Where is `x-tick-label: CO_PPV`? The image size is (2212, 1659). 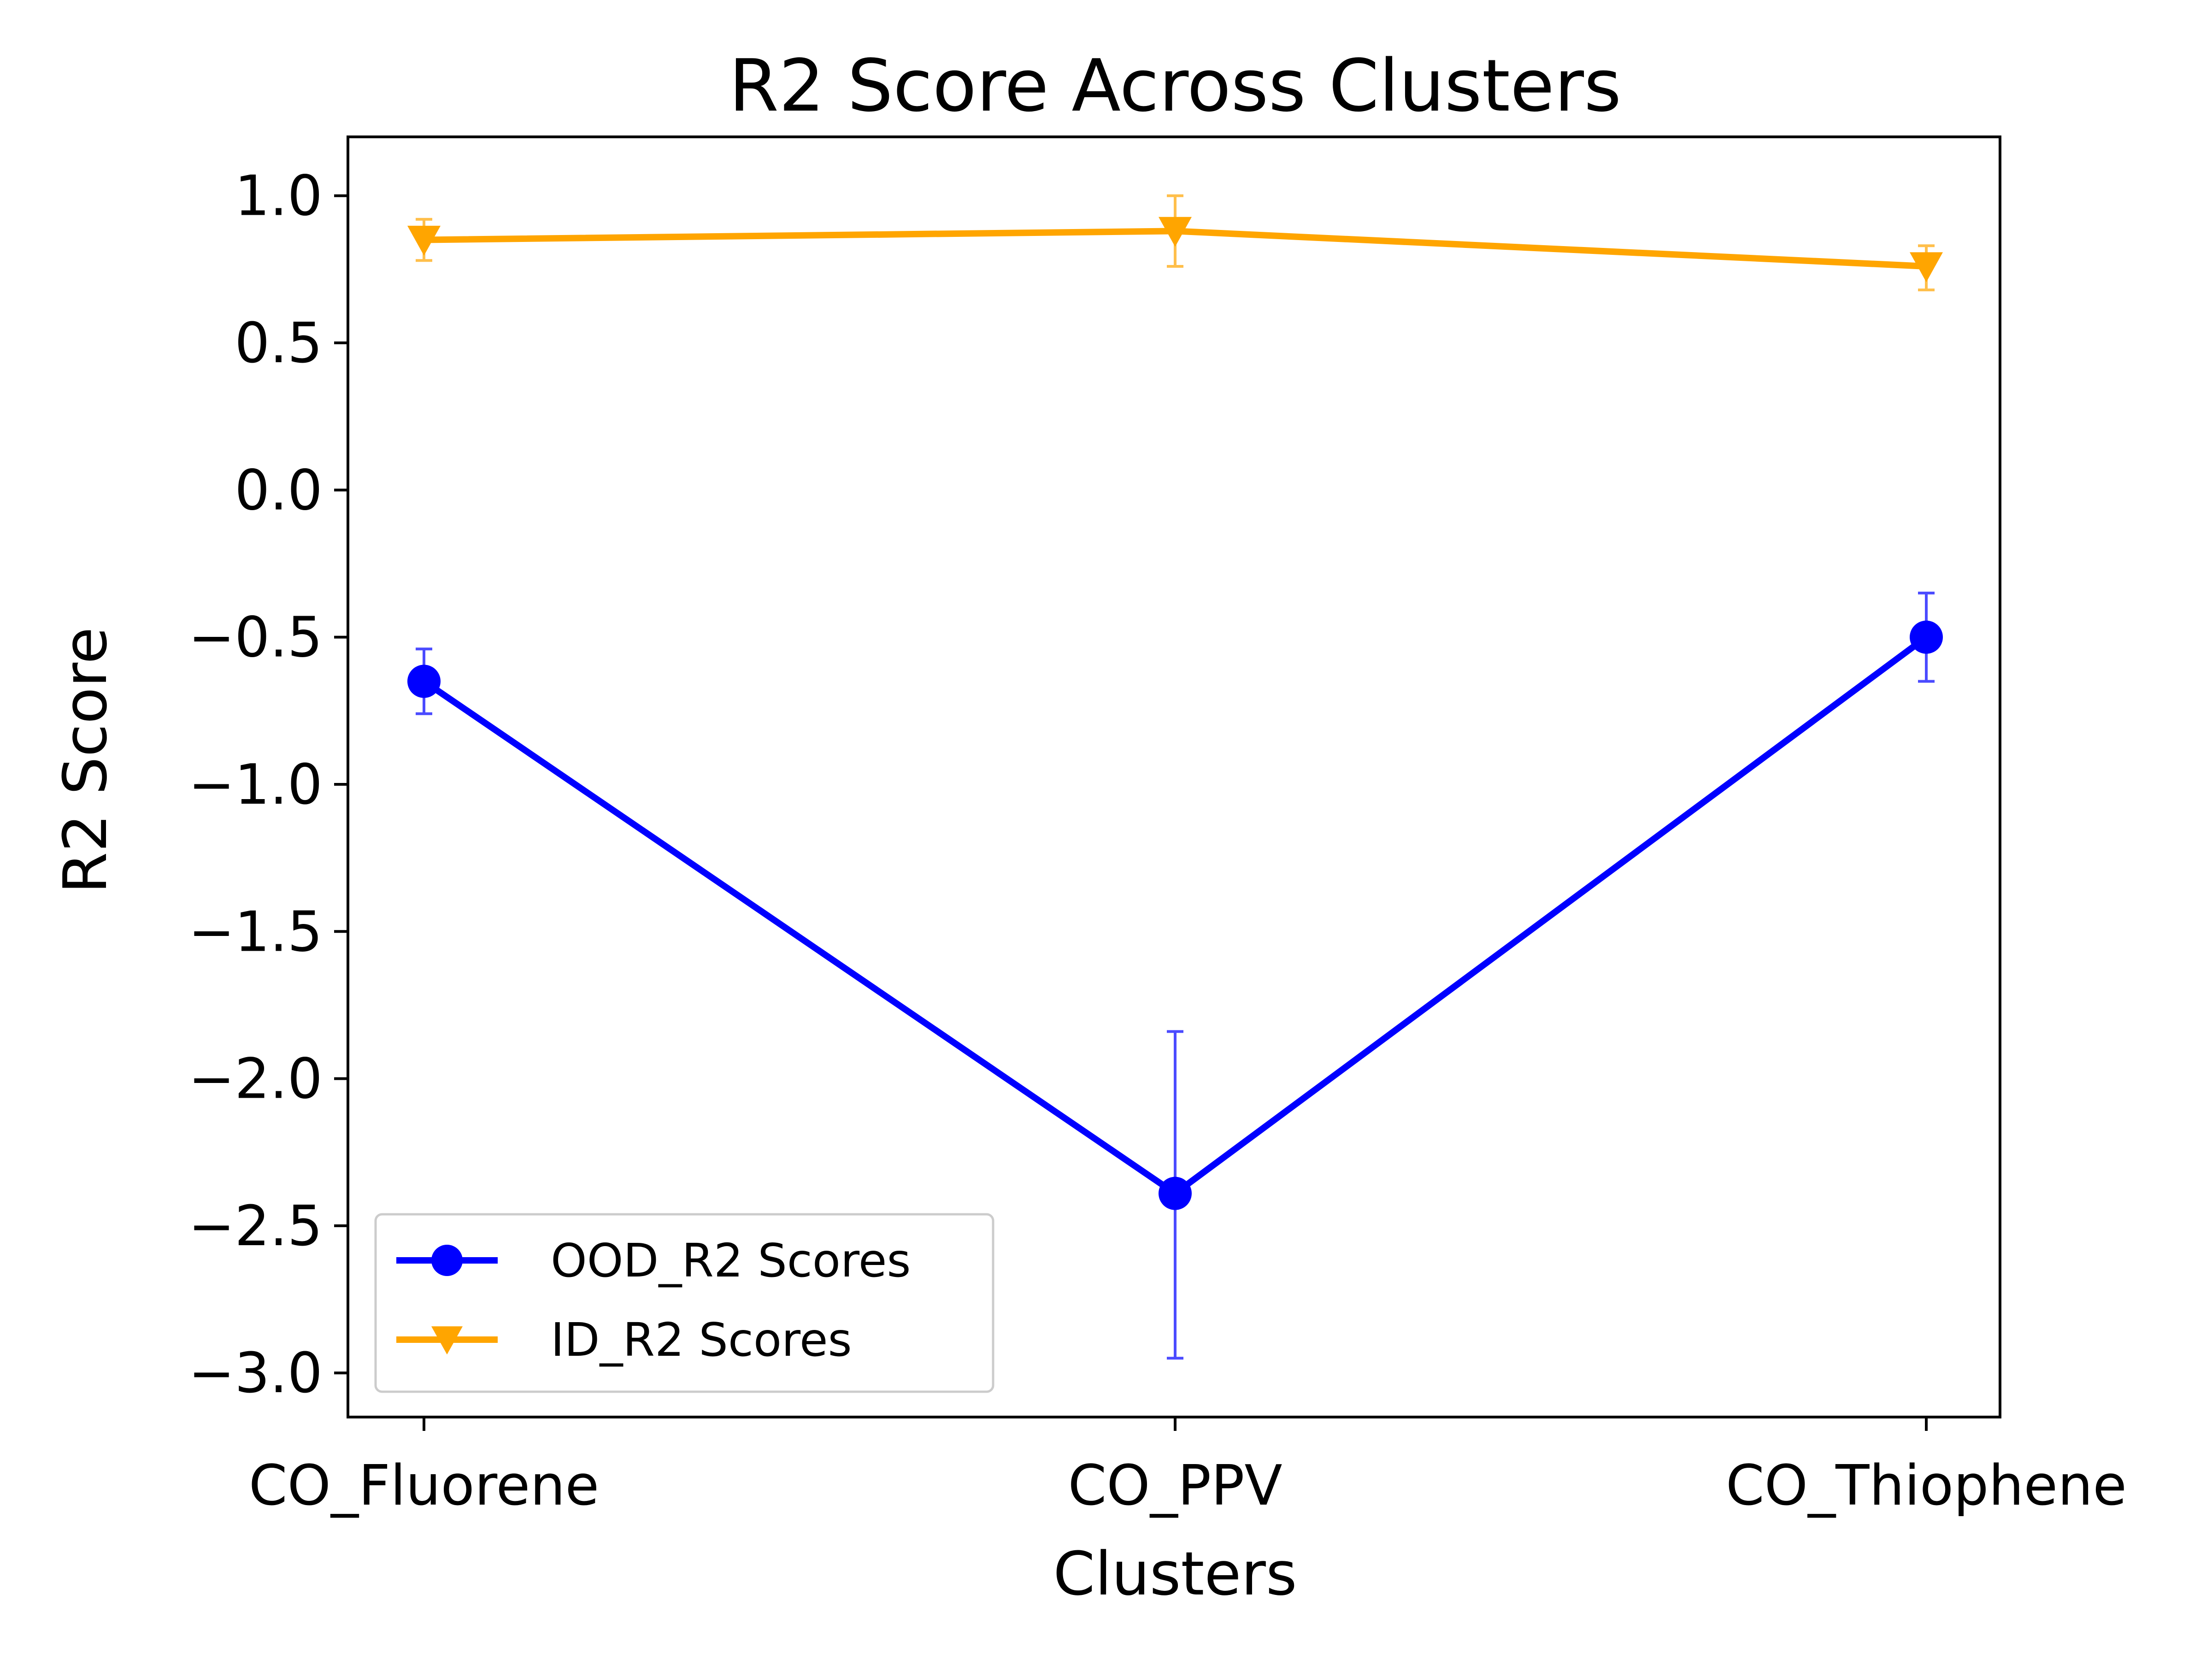 x-tick-label: CO_PPV is located at coordinates (1175, 1486).